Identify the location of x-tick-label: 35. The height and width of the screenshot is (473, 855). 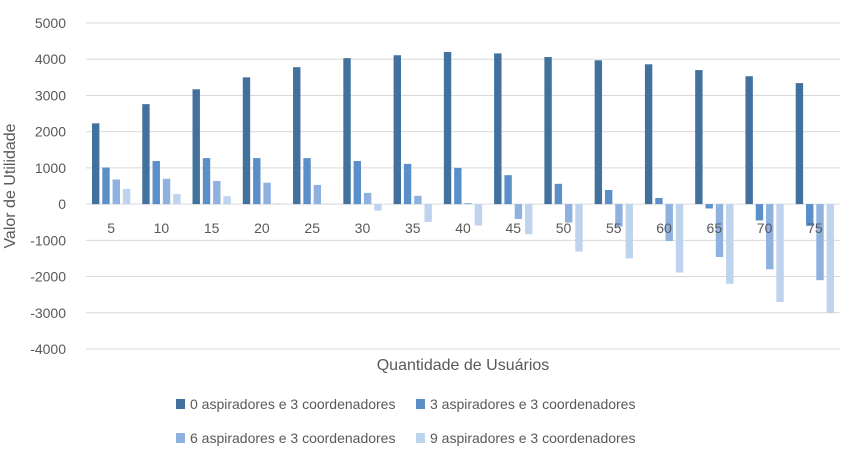
(413, 228).